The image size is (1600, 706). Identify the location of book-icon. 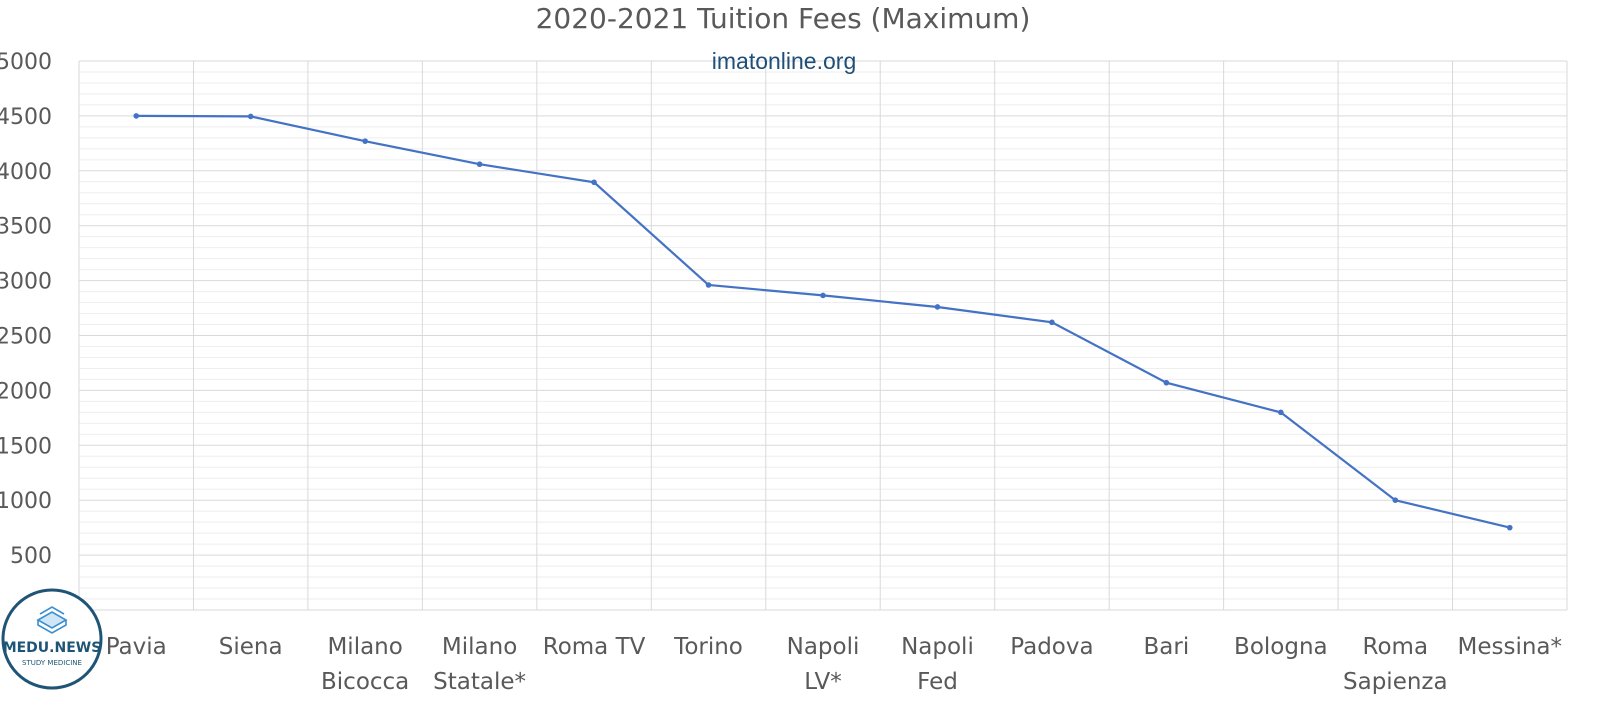
(52, 620).